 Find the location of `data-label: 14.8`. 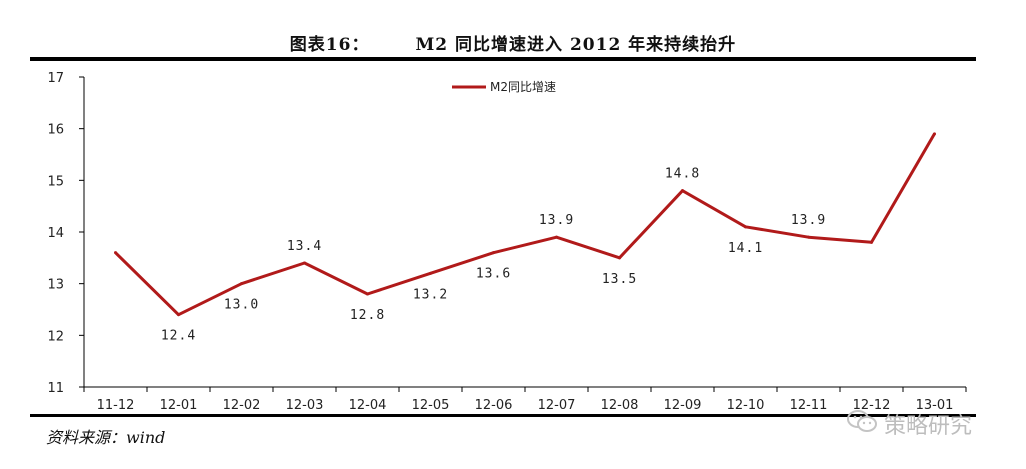

data-label: 14.8 is located at coordinates (682, 174).